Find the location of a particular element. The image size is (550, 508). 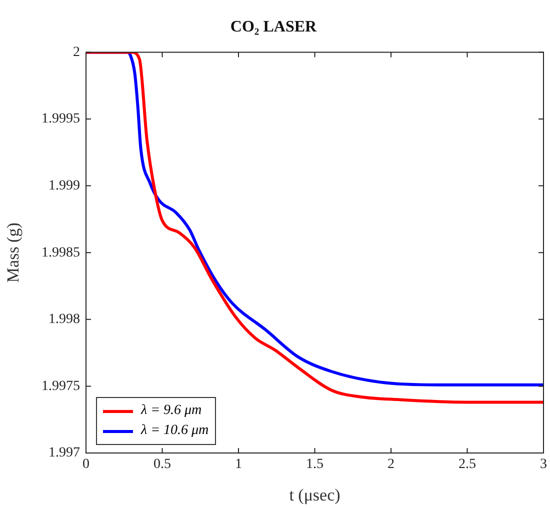

y-tick-label: 1.998 is located at coordinates (64, 320).